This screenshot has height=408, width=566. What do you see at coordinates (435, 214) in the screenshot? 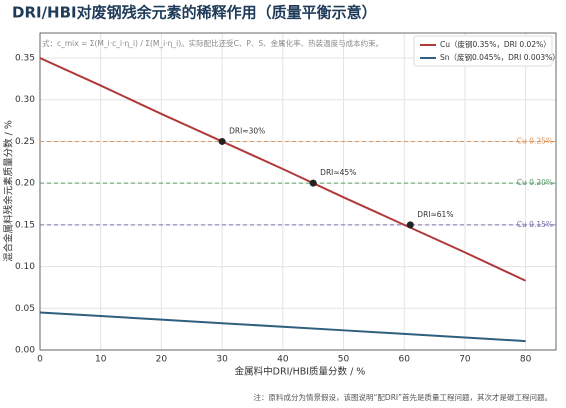
I see `marker-label: DRI≈61%` at bounding box center [435, 214].